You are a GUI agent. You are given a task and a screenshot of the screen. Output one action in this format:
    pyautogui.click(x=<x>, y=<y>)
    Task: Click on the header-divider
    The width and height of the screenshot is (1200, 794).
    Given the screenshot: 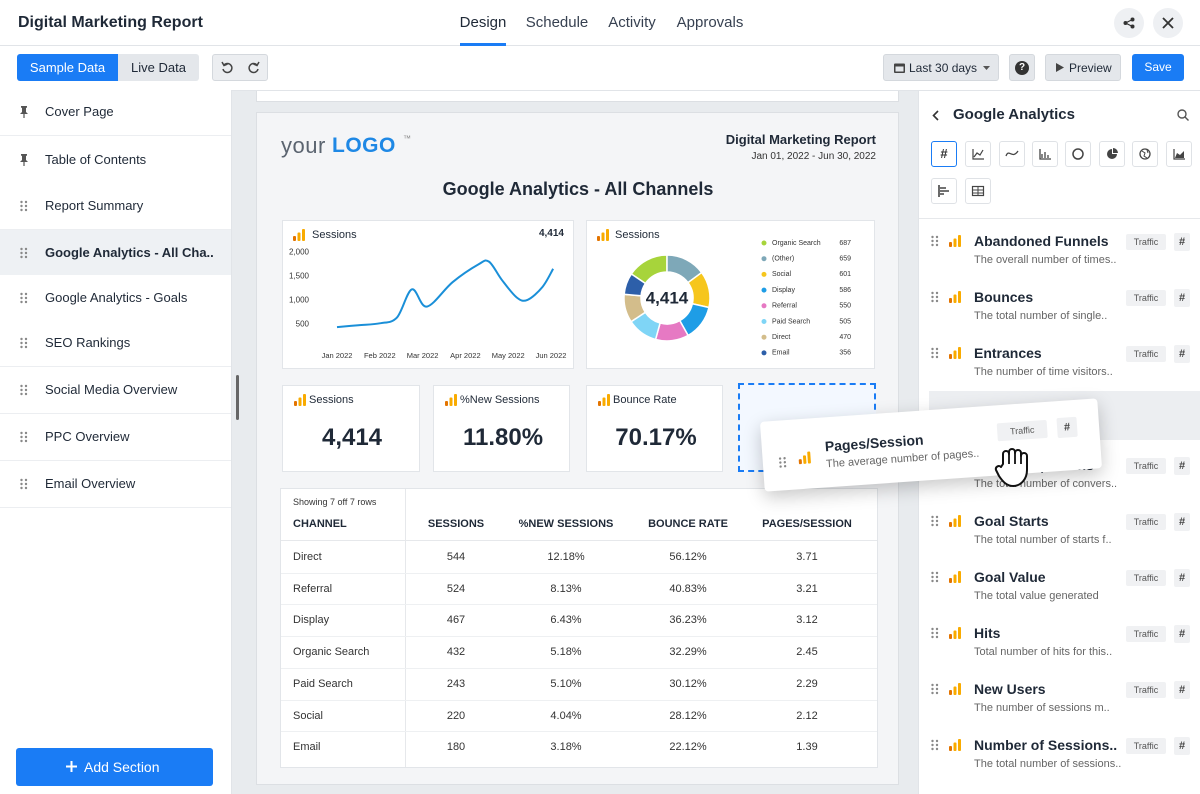 What is the action you would take?
    pyautogui.click(x=579, y=540)
    